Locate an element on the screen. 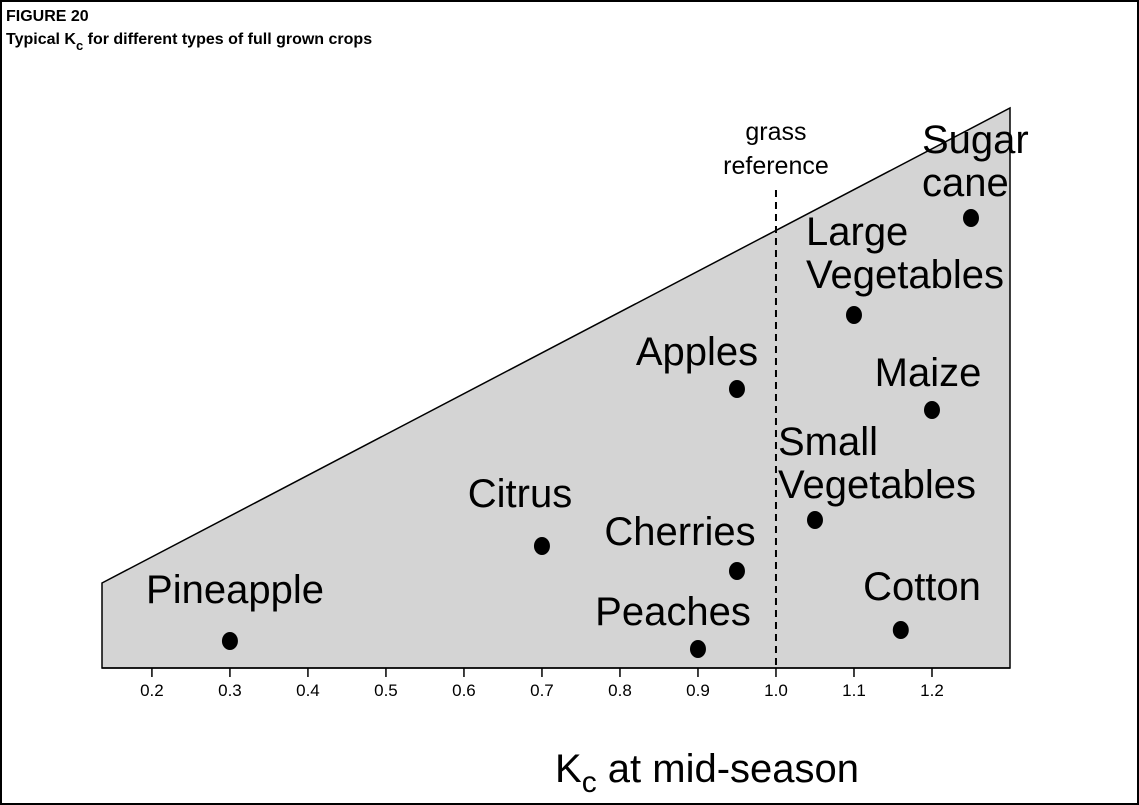  x-tick-label: 0.7 is located at coordinates (542, 690).